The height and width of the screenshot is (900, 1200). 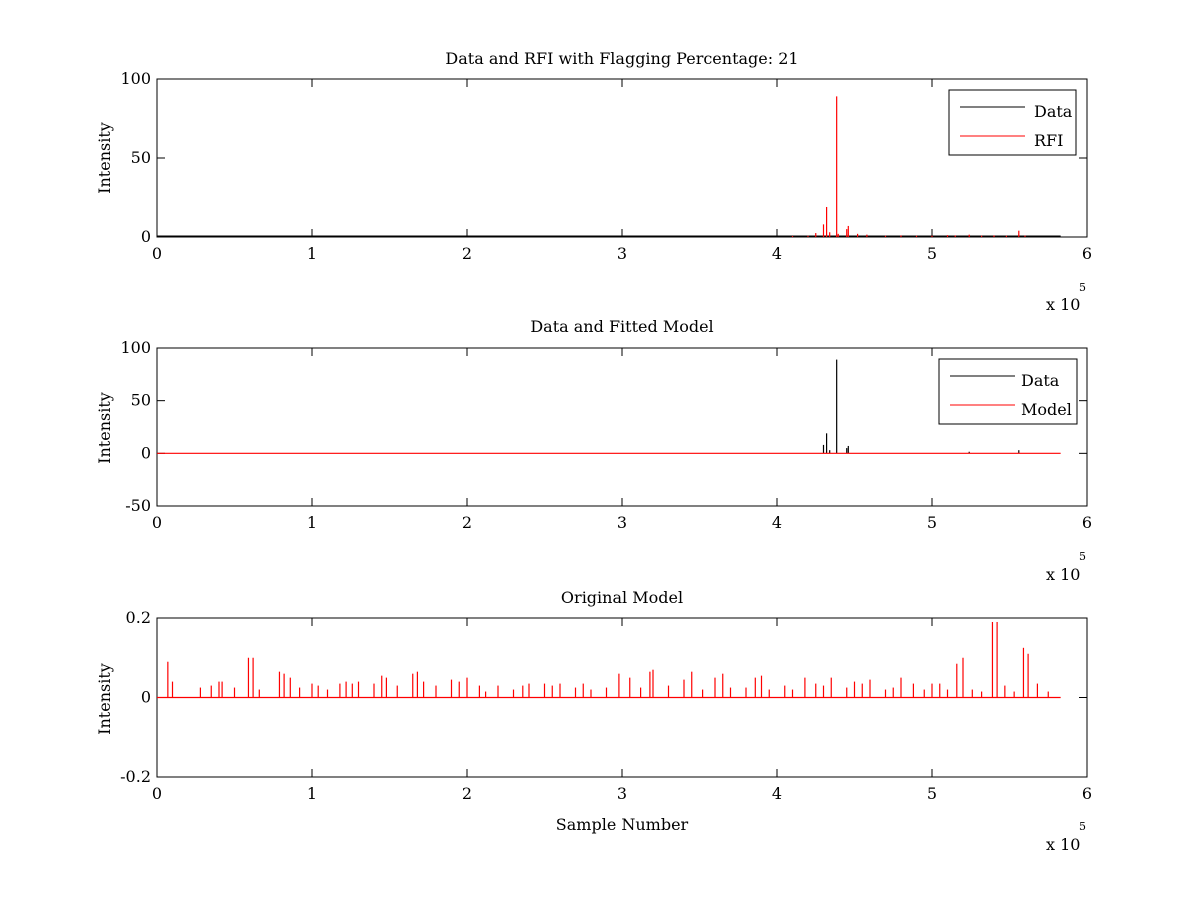 I want to click on subplot-2-xtick-label-5: 5, so click(x=932, y=522).